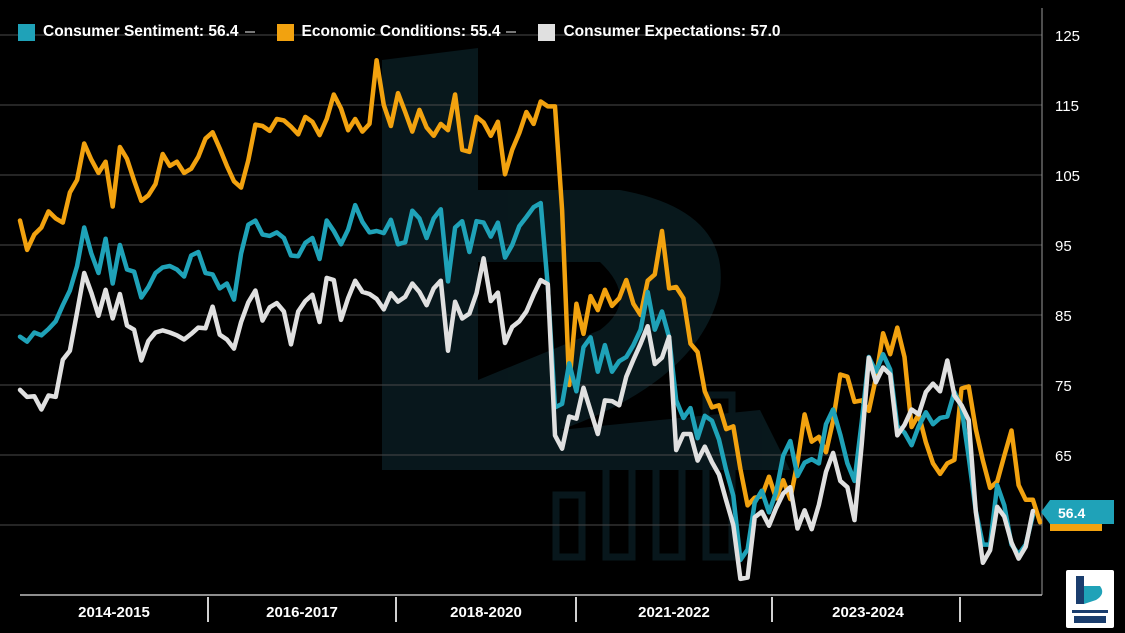  What do you see at coordinates (401, 31) in the screenshot?
I see `legend-label-economic: Economic Conditions: 55.4` at bounding box center [401, 31].